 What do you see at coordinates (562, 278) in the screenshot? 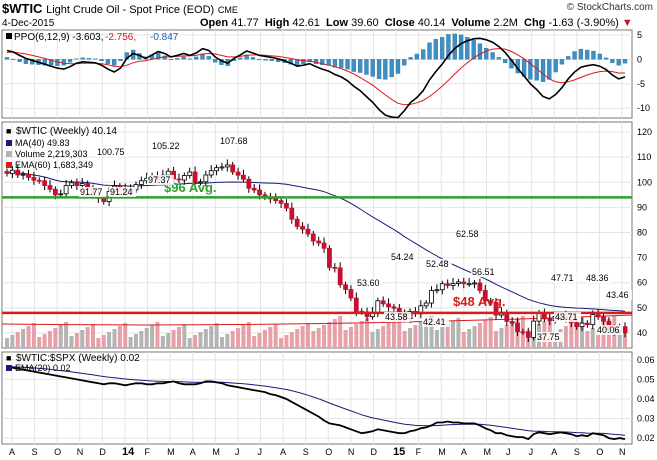
I see `price-annotation: 47.71` at bounding box center [562, 278].